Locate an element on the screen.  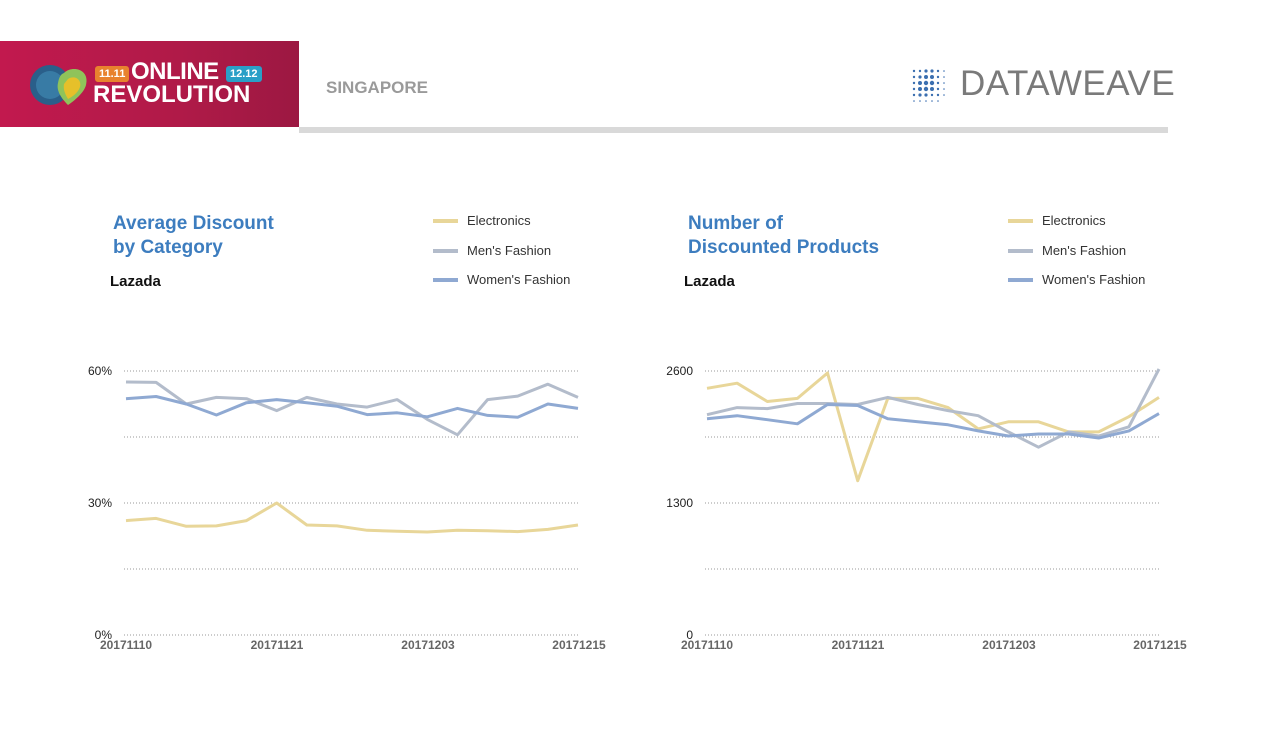
badge-11-11: 11.11 is located at coordinates (112, 74).